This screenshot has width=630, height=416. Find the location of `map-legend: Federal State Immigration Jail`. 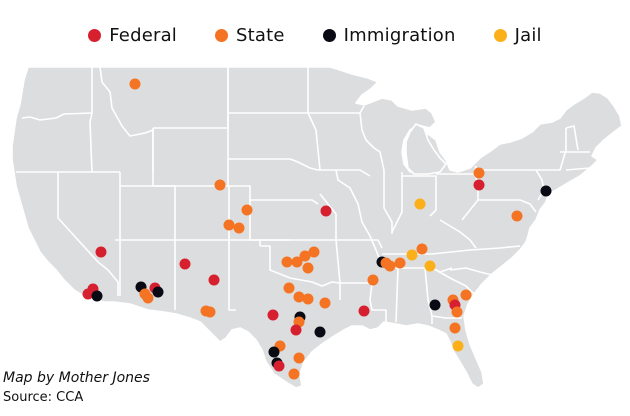

map-legend: Federal State Immigration Jail is located at coordinates (315, 35).